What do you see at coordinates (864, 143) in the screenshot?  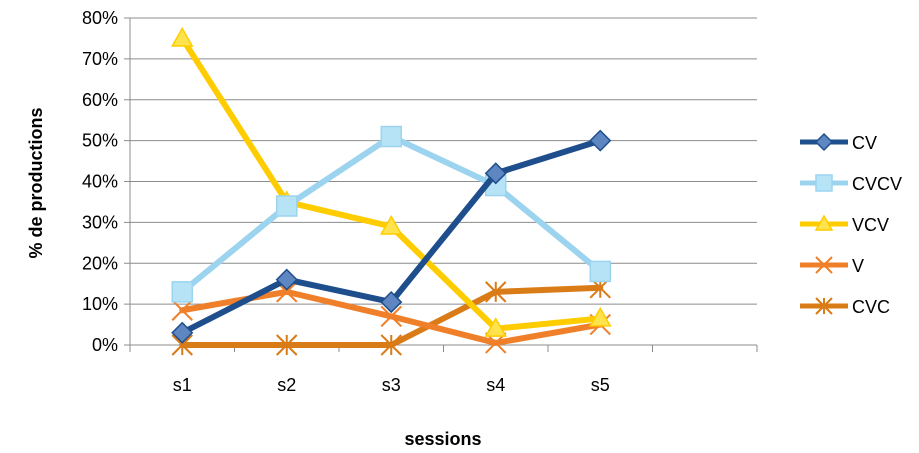 I see `legend-label: CV` at bounding box center [864, 143].